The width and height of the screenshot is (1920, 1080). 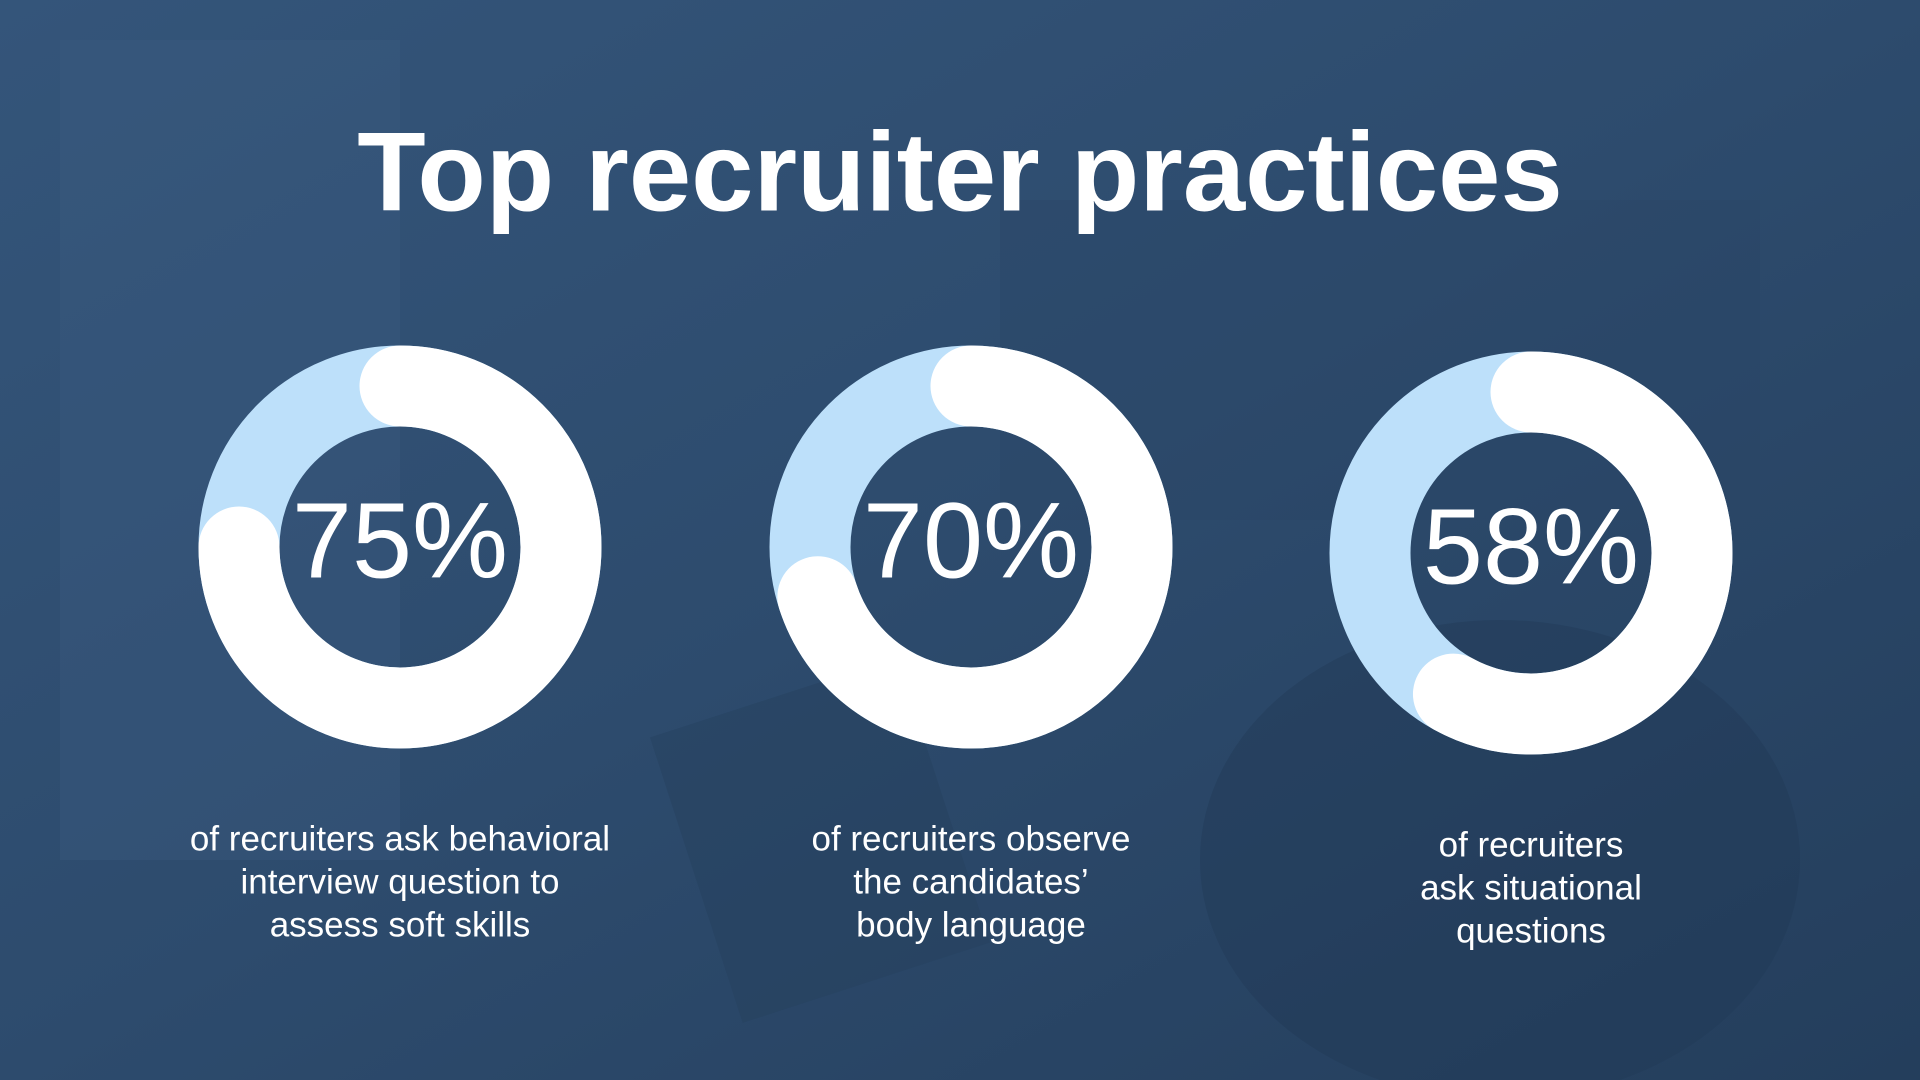 I want to click on value-label: 75%, so click(x=400, y=540).